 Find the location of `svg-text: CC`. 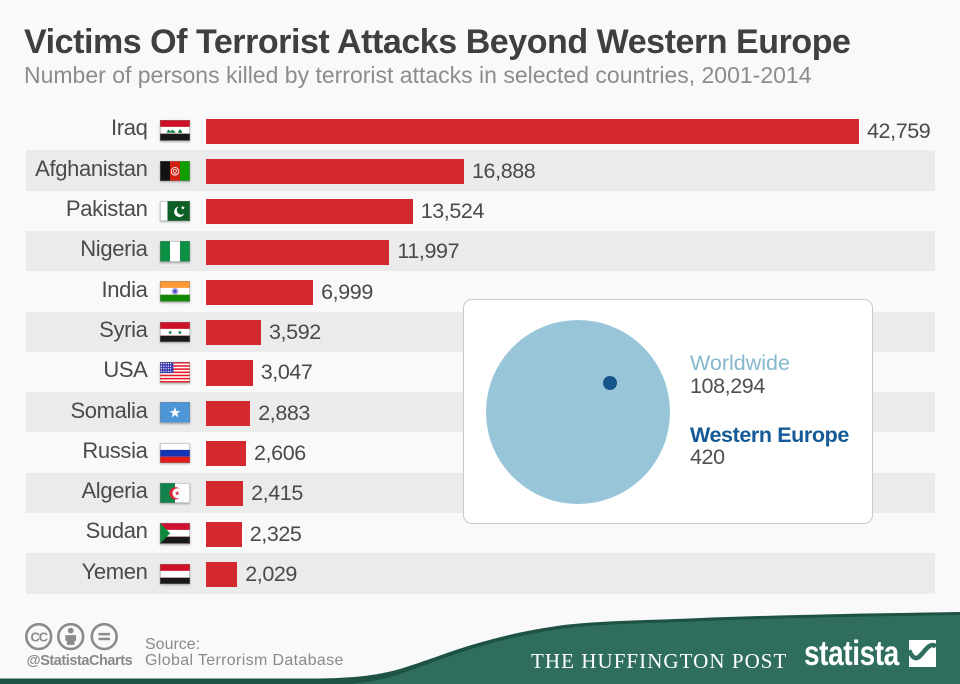

svg-text: CC is located at coordinates (40, 636).